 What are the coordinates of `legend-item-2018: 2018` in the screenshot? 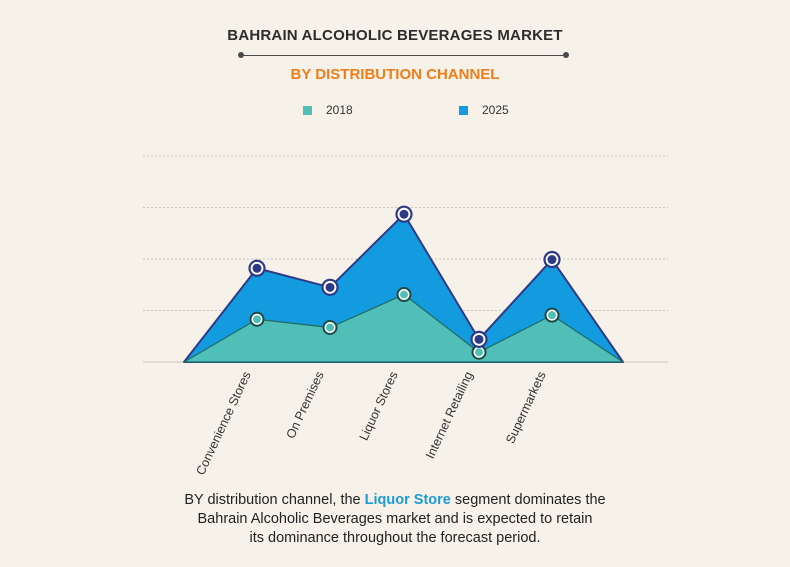 It's located at (328, 110).